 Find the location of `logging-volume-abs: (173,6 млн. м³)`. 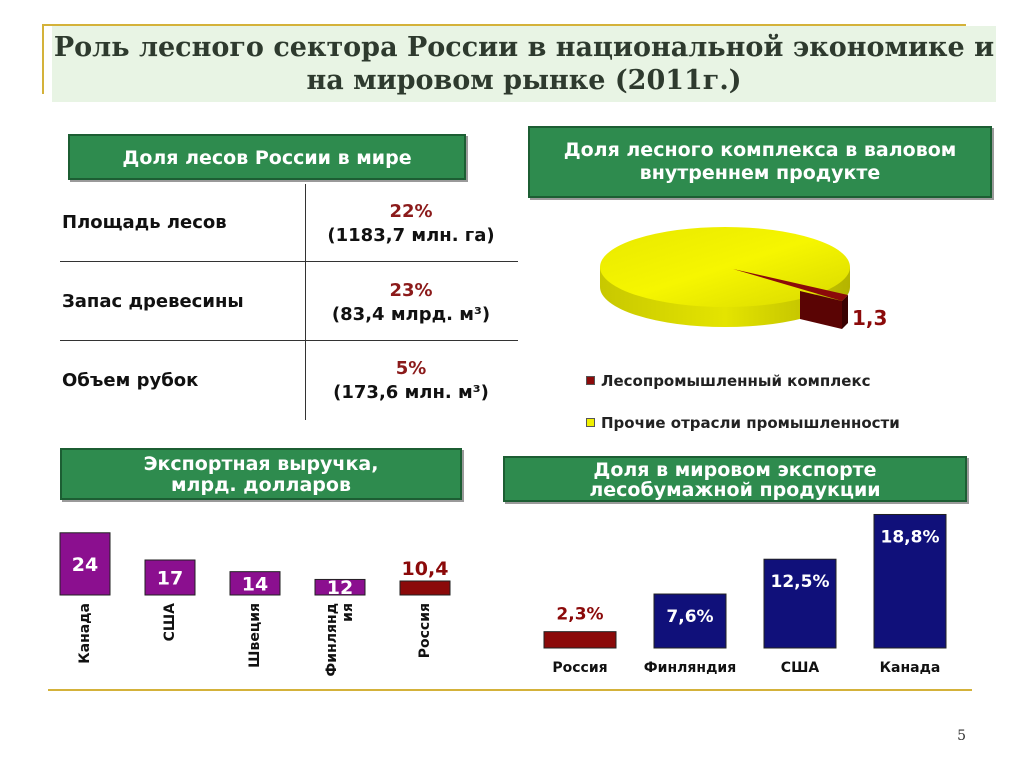

logging-volume-abs: (173,6 млн. м³) is located at coordinates (411, 392).